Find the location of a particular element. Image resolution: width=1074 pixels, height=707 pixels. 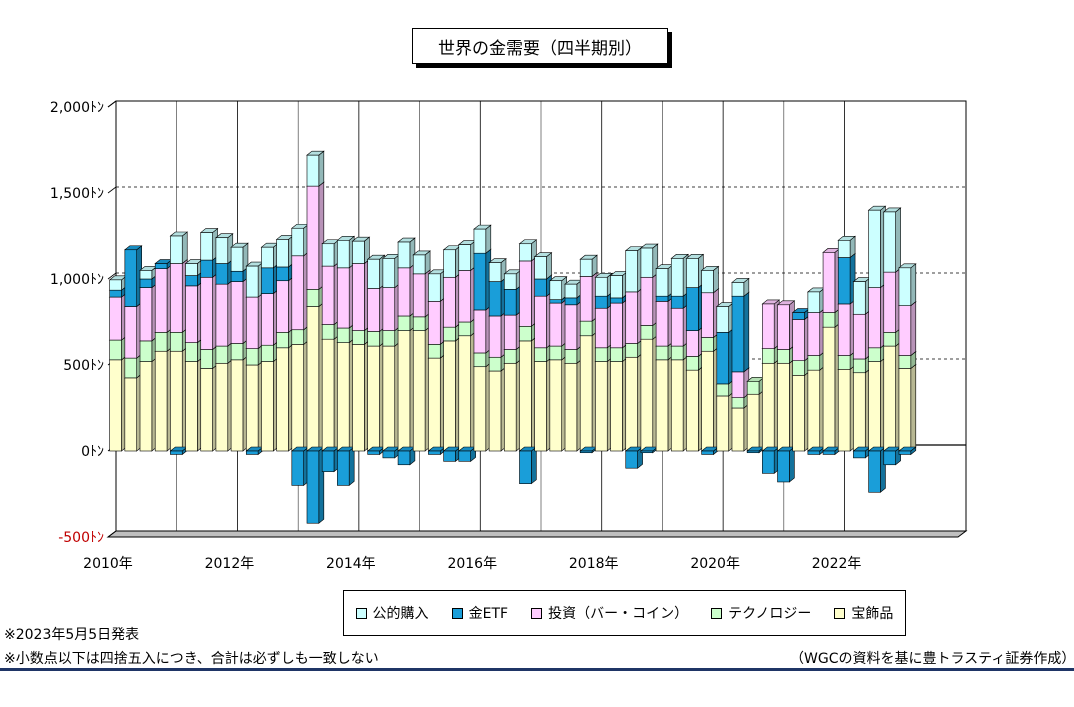

chart-legend: 公的購入 金ETF 投資（バー・コイン） テクノロジー 宝飾品 is located at coordinates (624, 613).